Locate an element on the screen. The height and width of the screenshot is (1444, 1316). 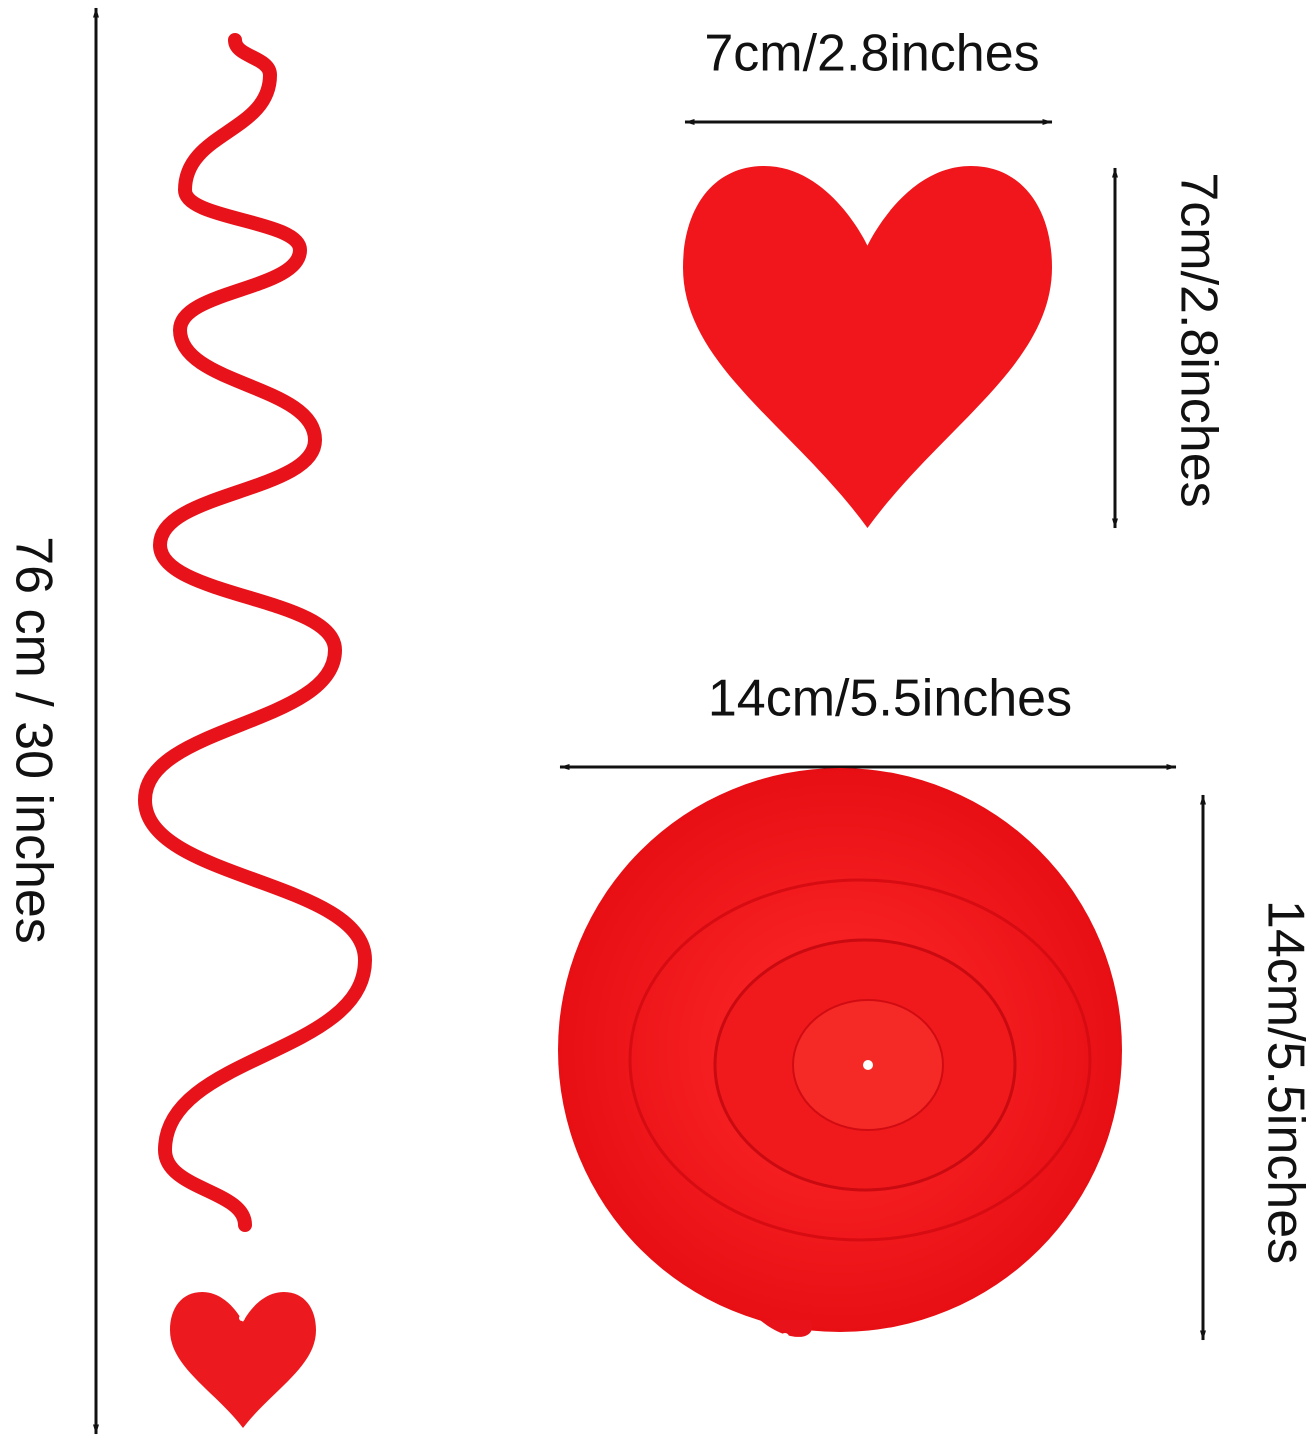
heart is located at coordinates (867, 347).